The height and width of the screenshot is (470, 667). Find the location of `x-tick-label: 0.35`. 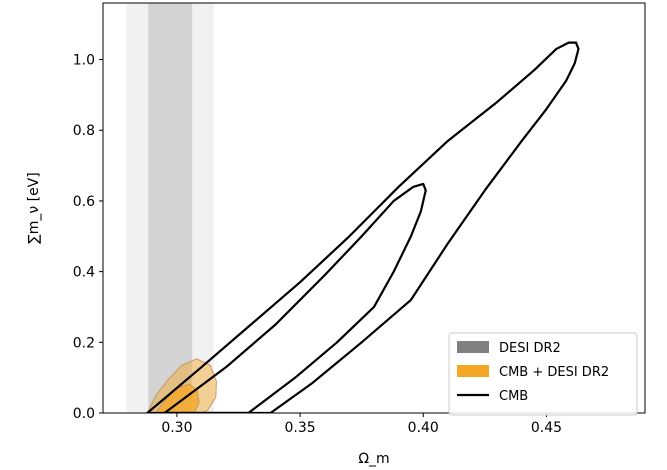

x-tick-label: 0.35 is located at coordinates (300, 428).